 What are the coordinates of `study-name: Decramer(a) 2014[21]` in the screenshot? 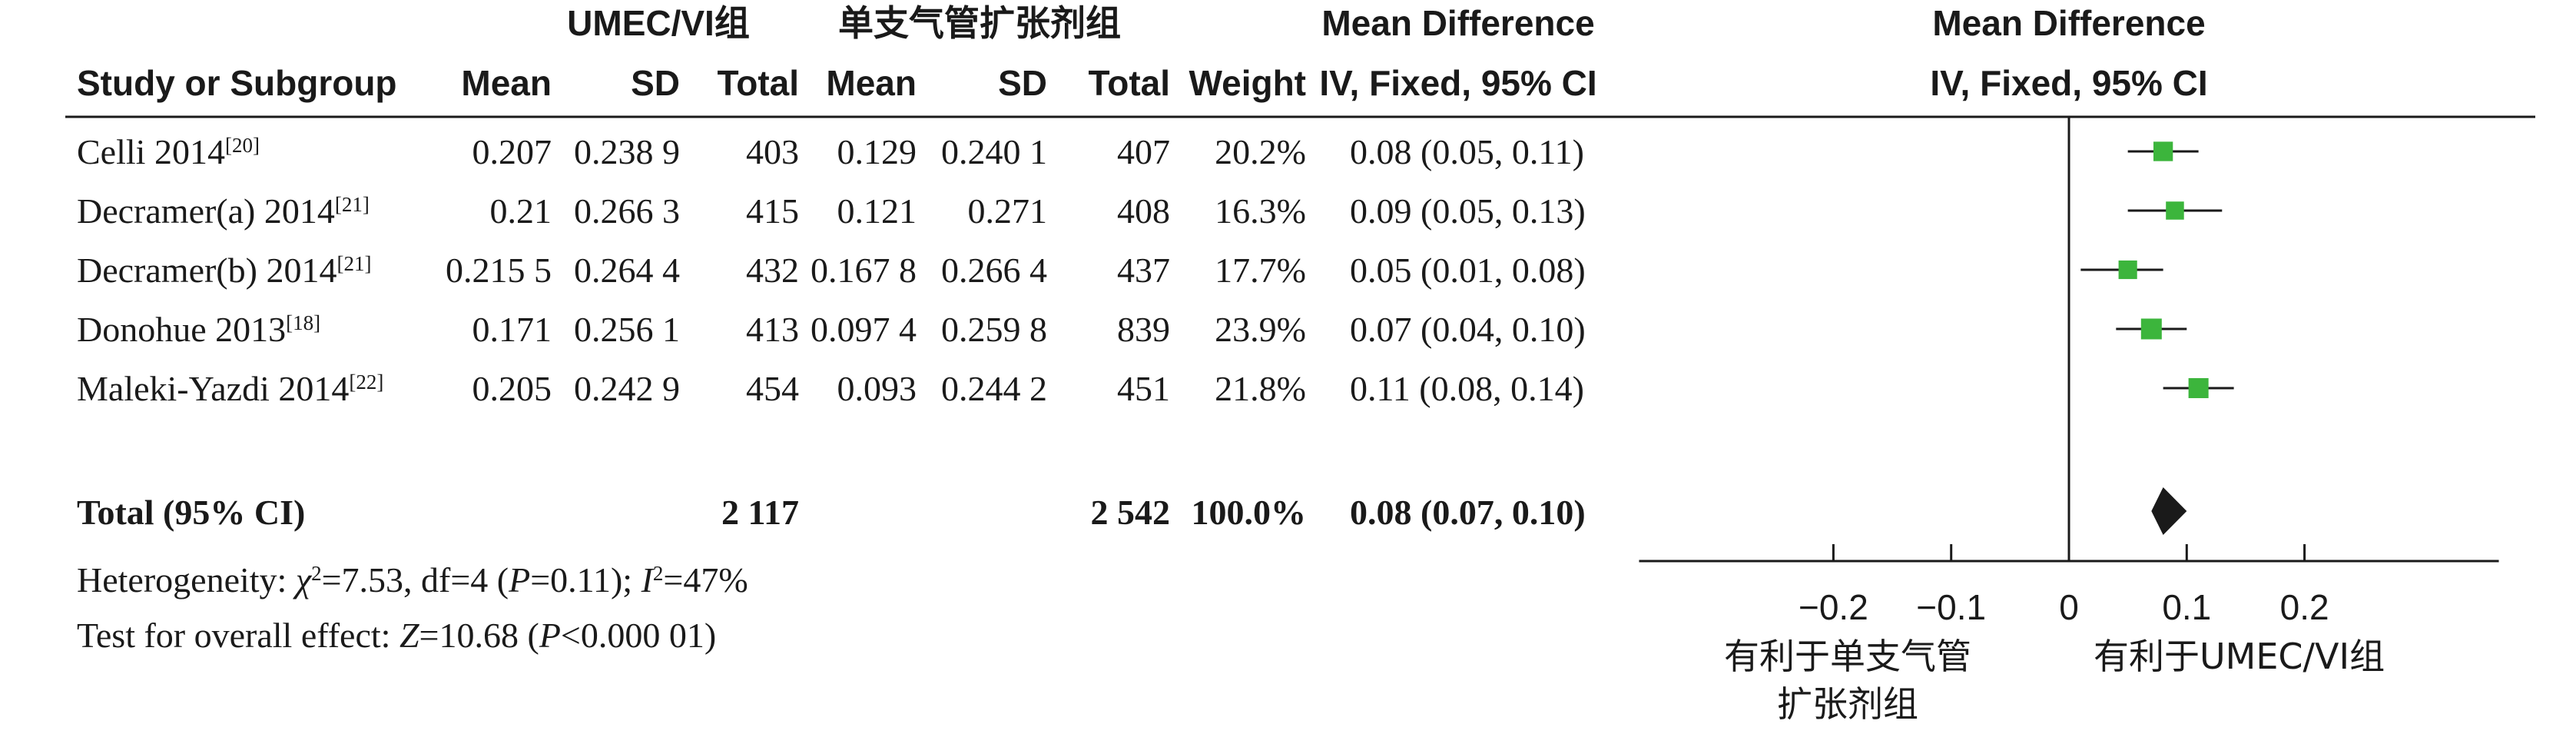 It's located at (223, 211).